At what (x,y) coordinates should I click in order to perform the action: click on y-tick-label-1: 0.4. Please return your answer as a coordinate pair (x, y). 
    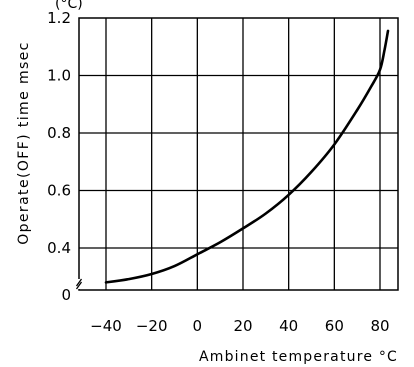
    Looking at the image, I should click on (59, 248).